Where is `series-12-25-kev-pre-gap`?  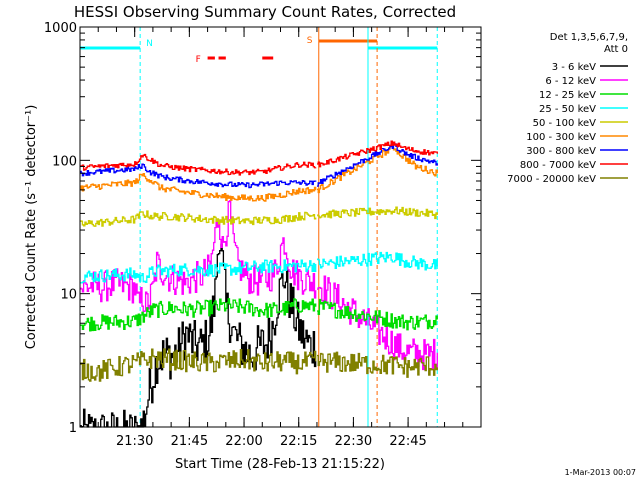
series-12-25-kev-pre-gap is located at coordinates (198, 315).